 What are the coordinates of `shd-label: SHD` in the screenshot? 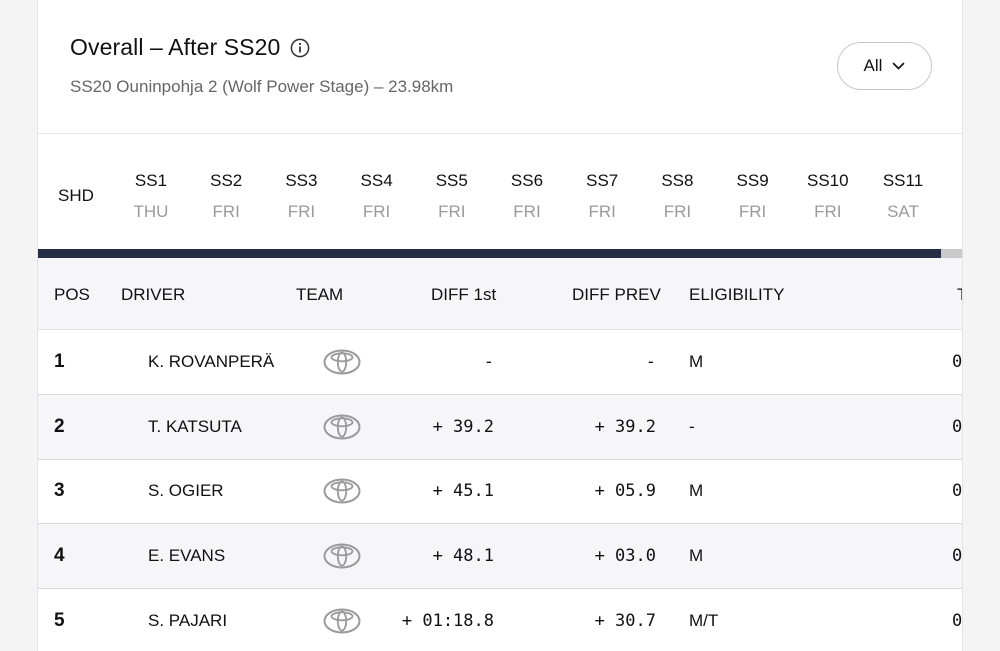 It's located at (76, 195).